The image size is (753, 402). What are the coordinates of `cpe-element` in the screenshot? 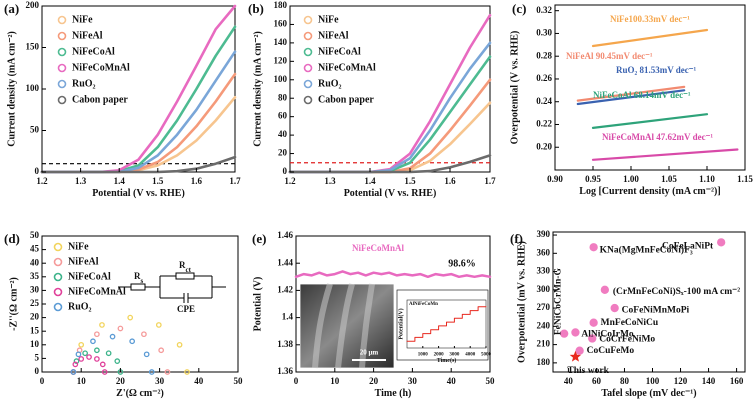 It's located at (186, 298).